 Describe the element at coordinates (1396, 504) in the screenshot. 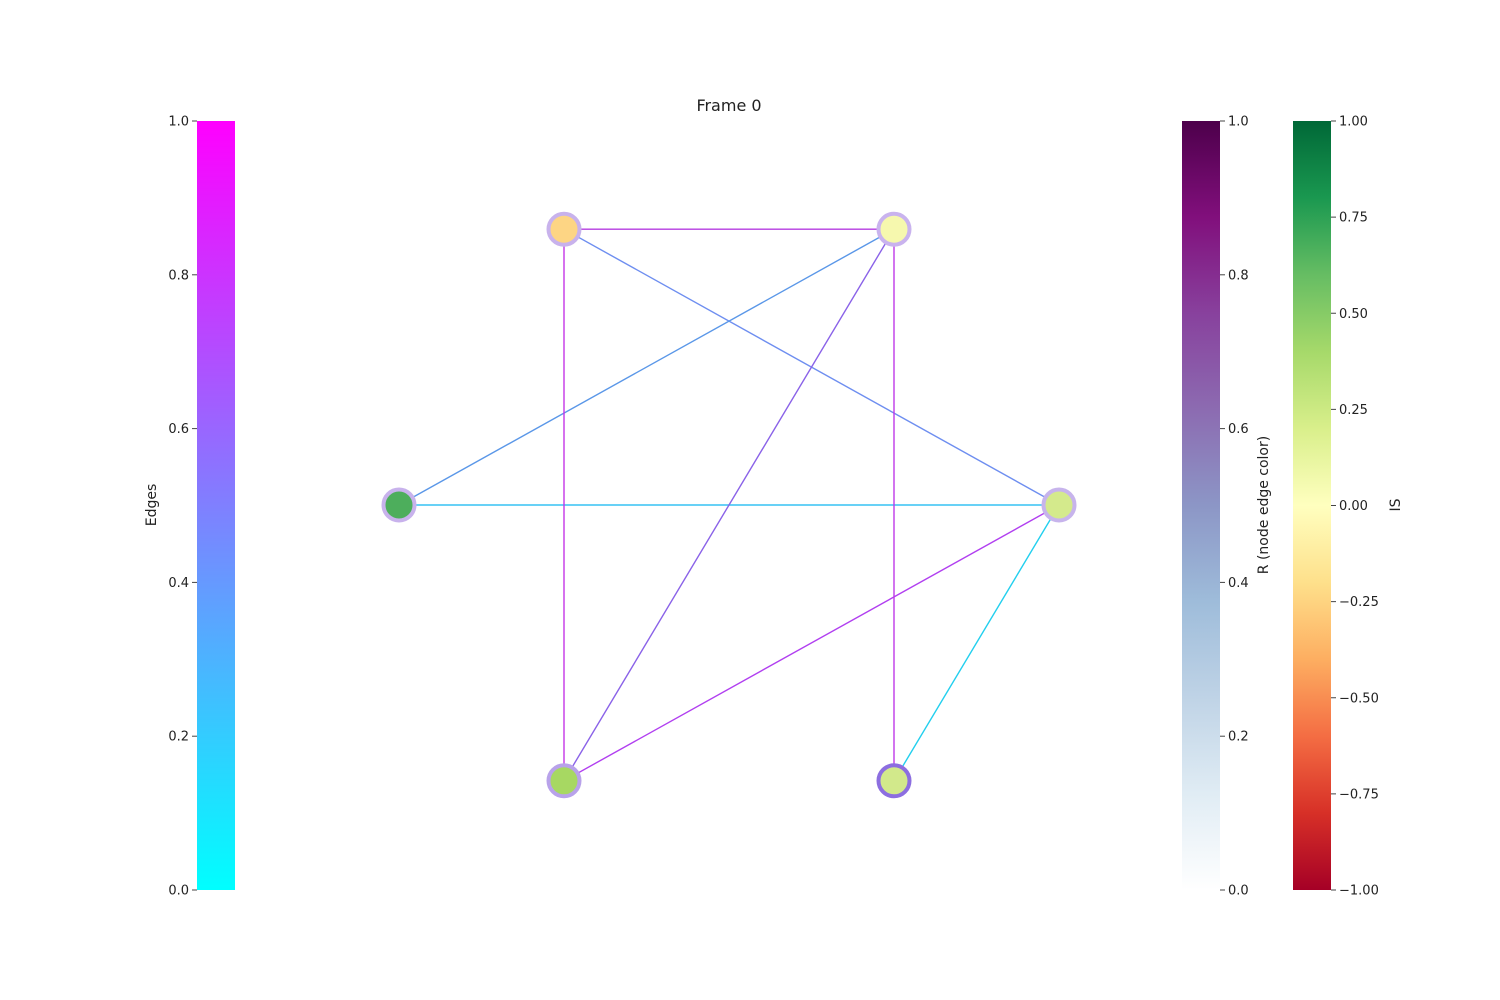

I see `is-colorbar-label: IS` at that location.